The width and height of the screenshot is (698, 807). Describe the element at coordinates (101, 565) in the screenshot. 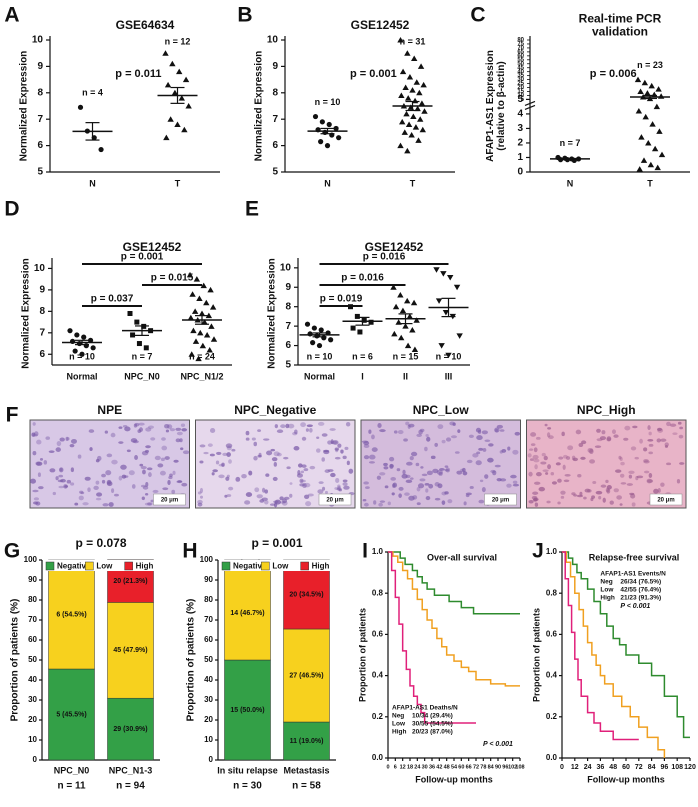

I see `legend-box` at that location.